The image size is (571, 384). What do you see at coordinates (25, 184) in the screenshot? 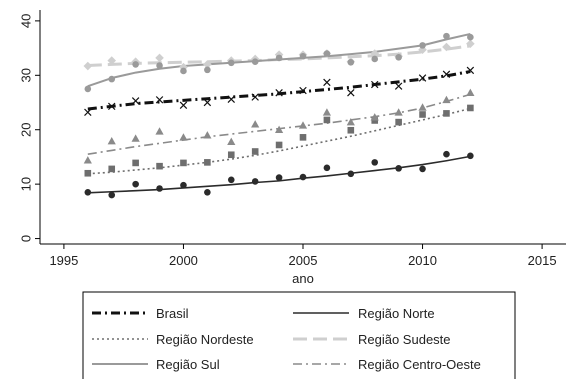
I see `y-tick-label: 10` at bounding box center [25, 184].